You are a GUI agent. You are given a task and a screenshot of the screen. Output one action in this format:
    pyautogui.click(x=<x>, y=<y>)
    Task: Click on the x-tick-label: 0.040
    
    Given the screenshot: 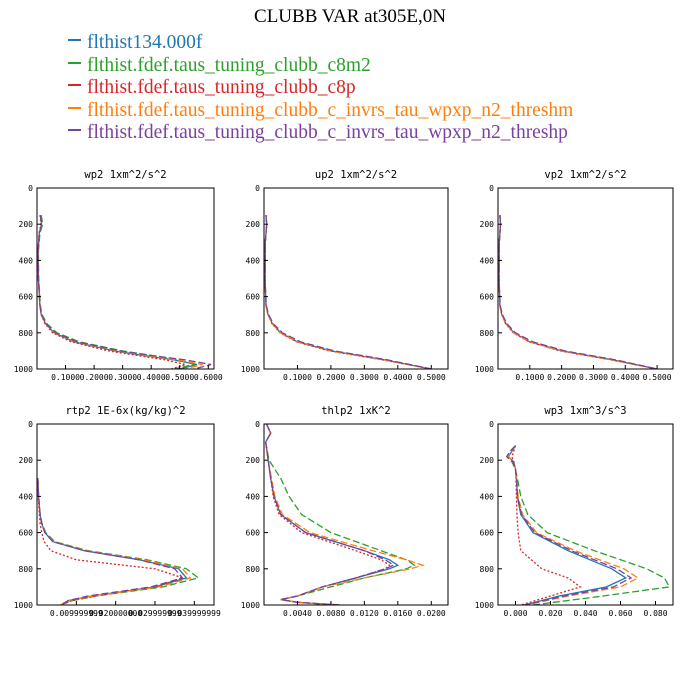 What is the action you would take?
    pyautogui.click(x=585, y=613)
    